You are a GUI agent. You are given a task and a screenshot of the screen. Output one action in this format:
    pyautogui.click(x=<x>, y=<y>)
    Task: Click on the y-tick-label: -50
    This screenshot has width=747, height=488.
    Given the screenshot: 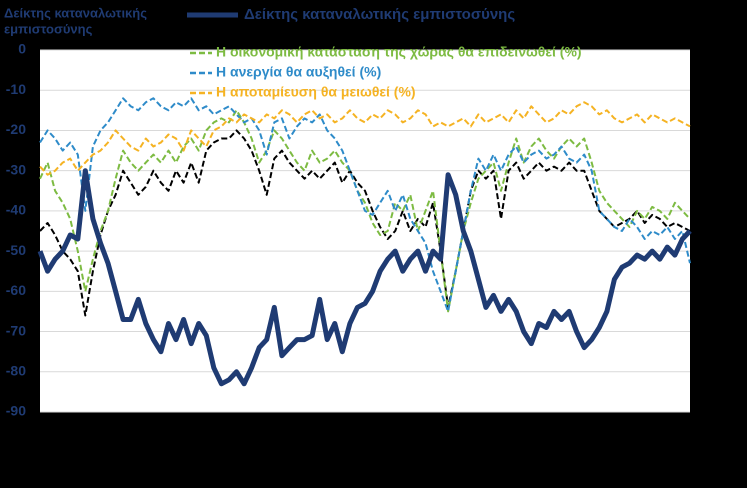 What is the action you would take?
    pyautogui.click(x=16, y=250)
    